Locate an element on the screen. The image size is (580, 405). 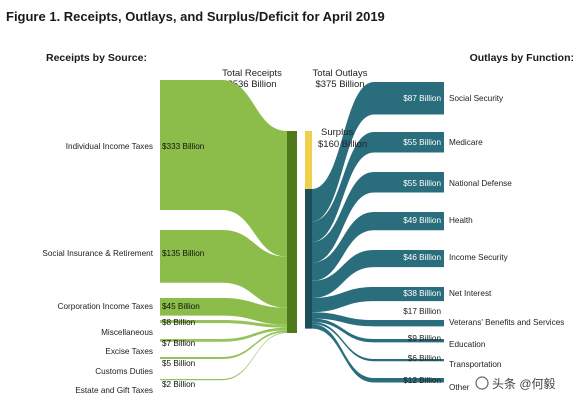
outlays-heading: Outlays by Function: is located at coordinates (522, 58).